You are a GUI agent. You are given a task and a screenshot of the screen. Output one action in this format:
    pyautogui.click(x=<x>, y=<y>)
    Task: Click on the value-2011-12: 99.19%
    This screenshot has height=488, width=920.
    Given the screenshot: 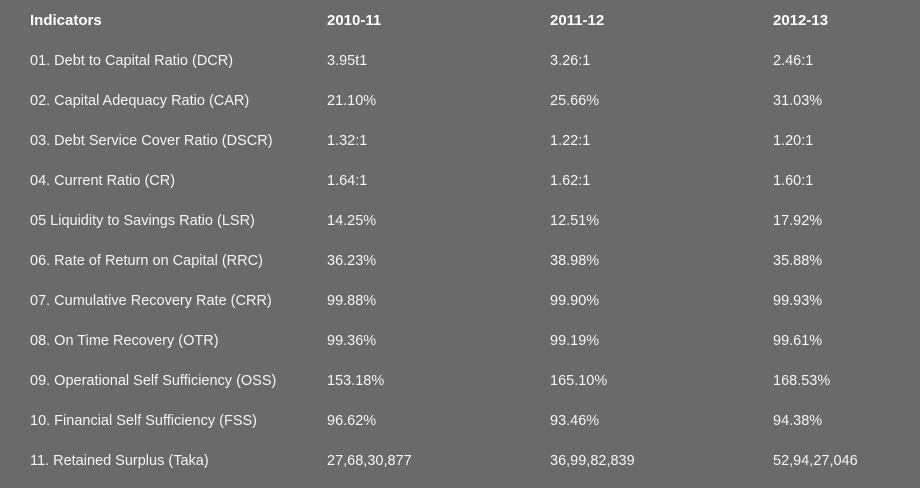 What is the action you would take?
    pyautogui.click(x=575, y=341)
    